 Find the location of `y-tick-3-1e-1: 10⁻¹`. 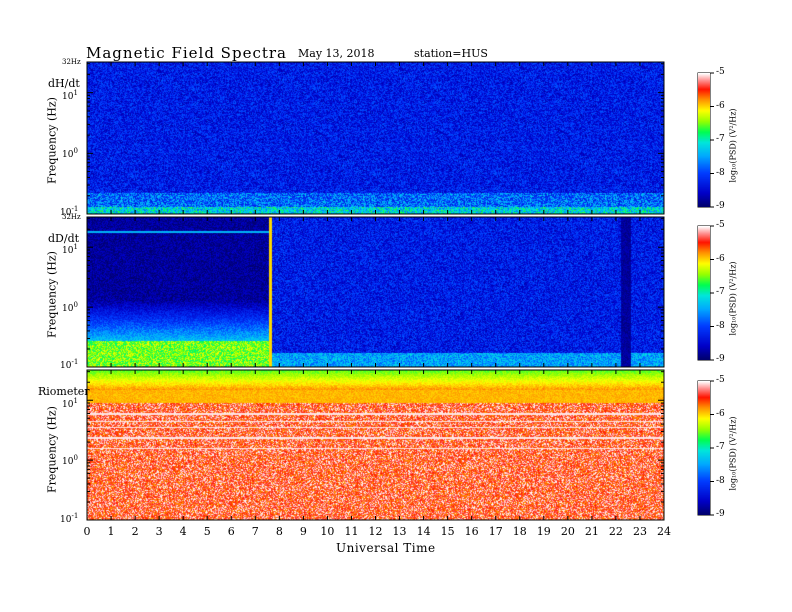

y-tick-3-1e-1: 10⁻¹ is located at coordinates (69, 518).